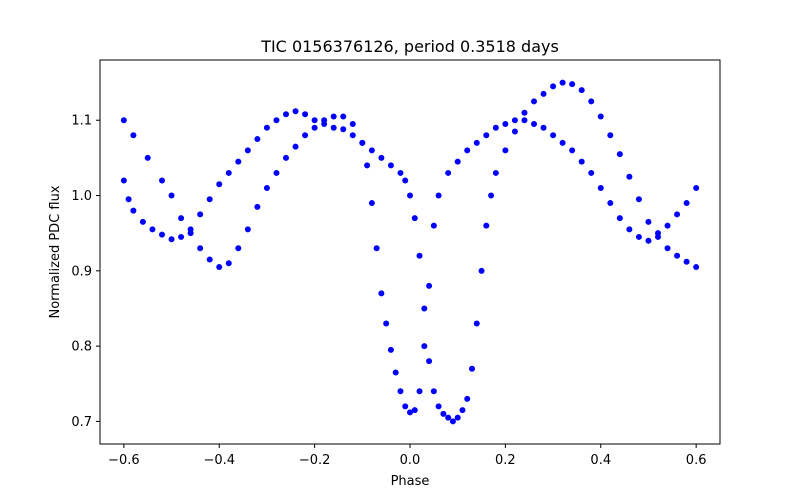 The width and height of the screenshot is (800, 500). What do you see at coordinates (85, 272) in the screenshot?
I see `y-axis-ticks: 0.7 0.8 0.9 1.0 1.1` at bounding box center [85, 272].